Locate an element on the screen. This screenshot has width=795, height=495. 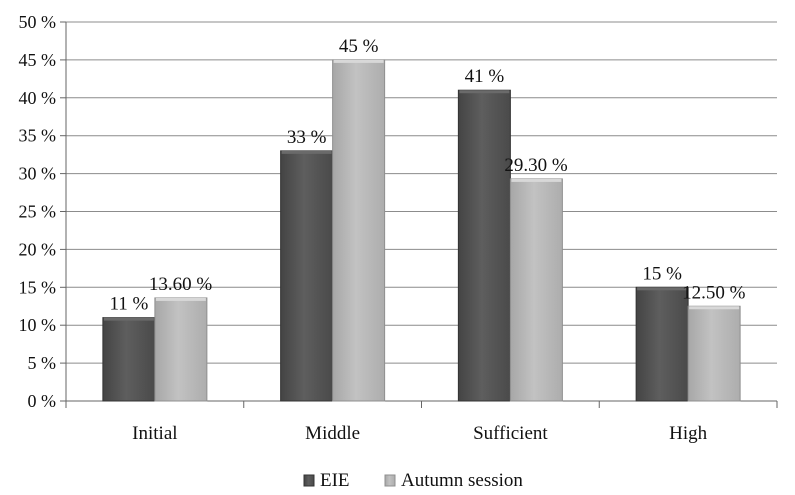
legend-label: EIE is located at coordinates (335, 480).